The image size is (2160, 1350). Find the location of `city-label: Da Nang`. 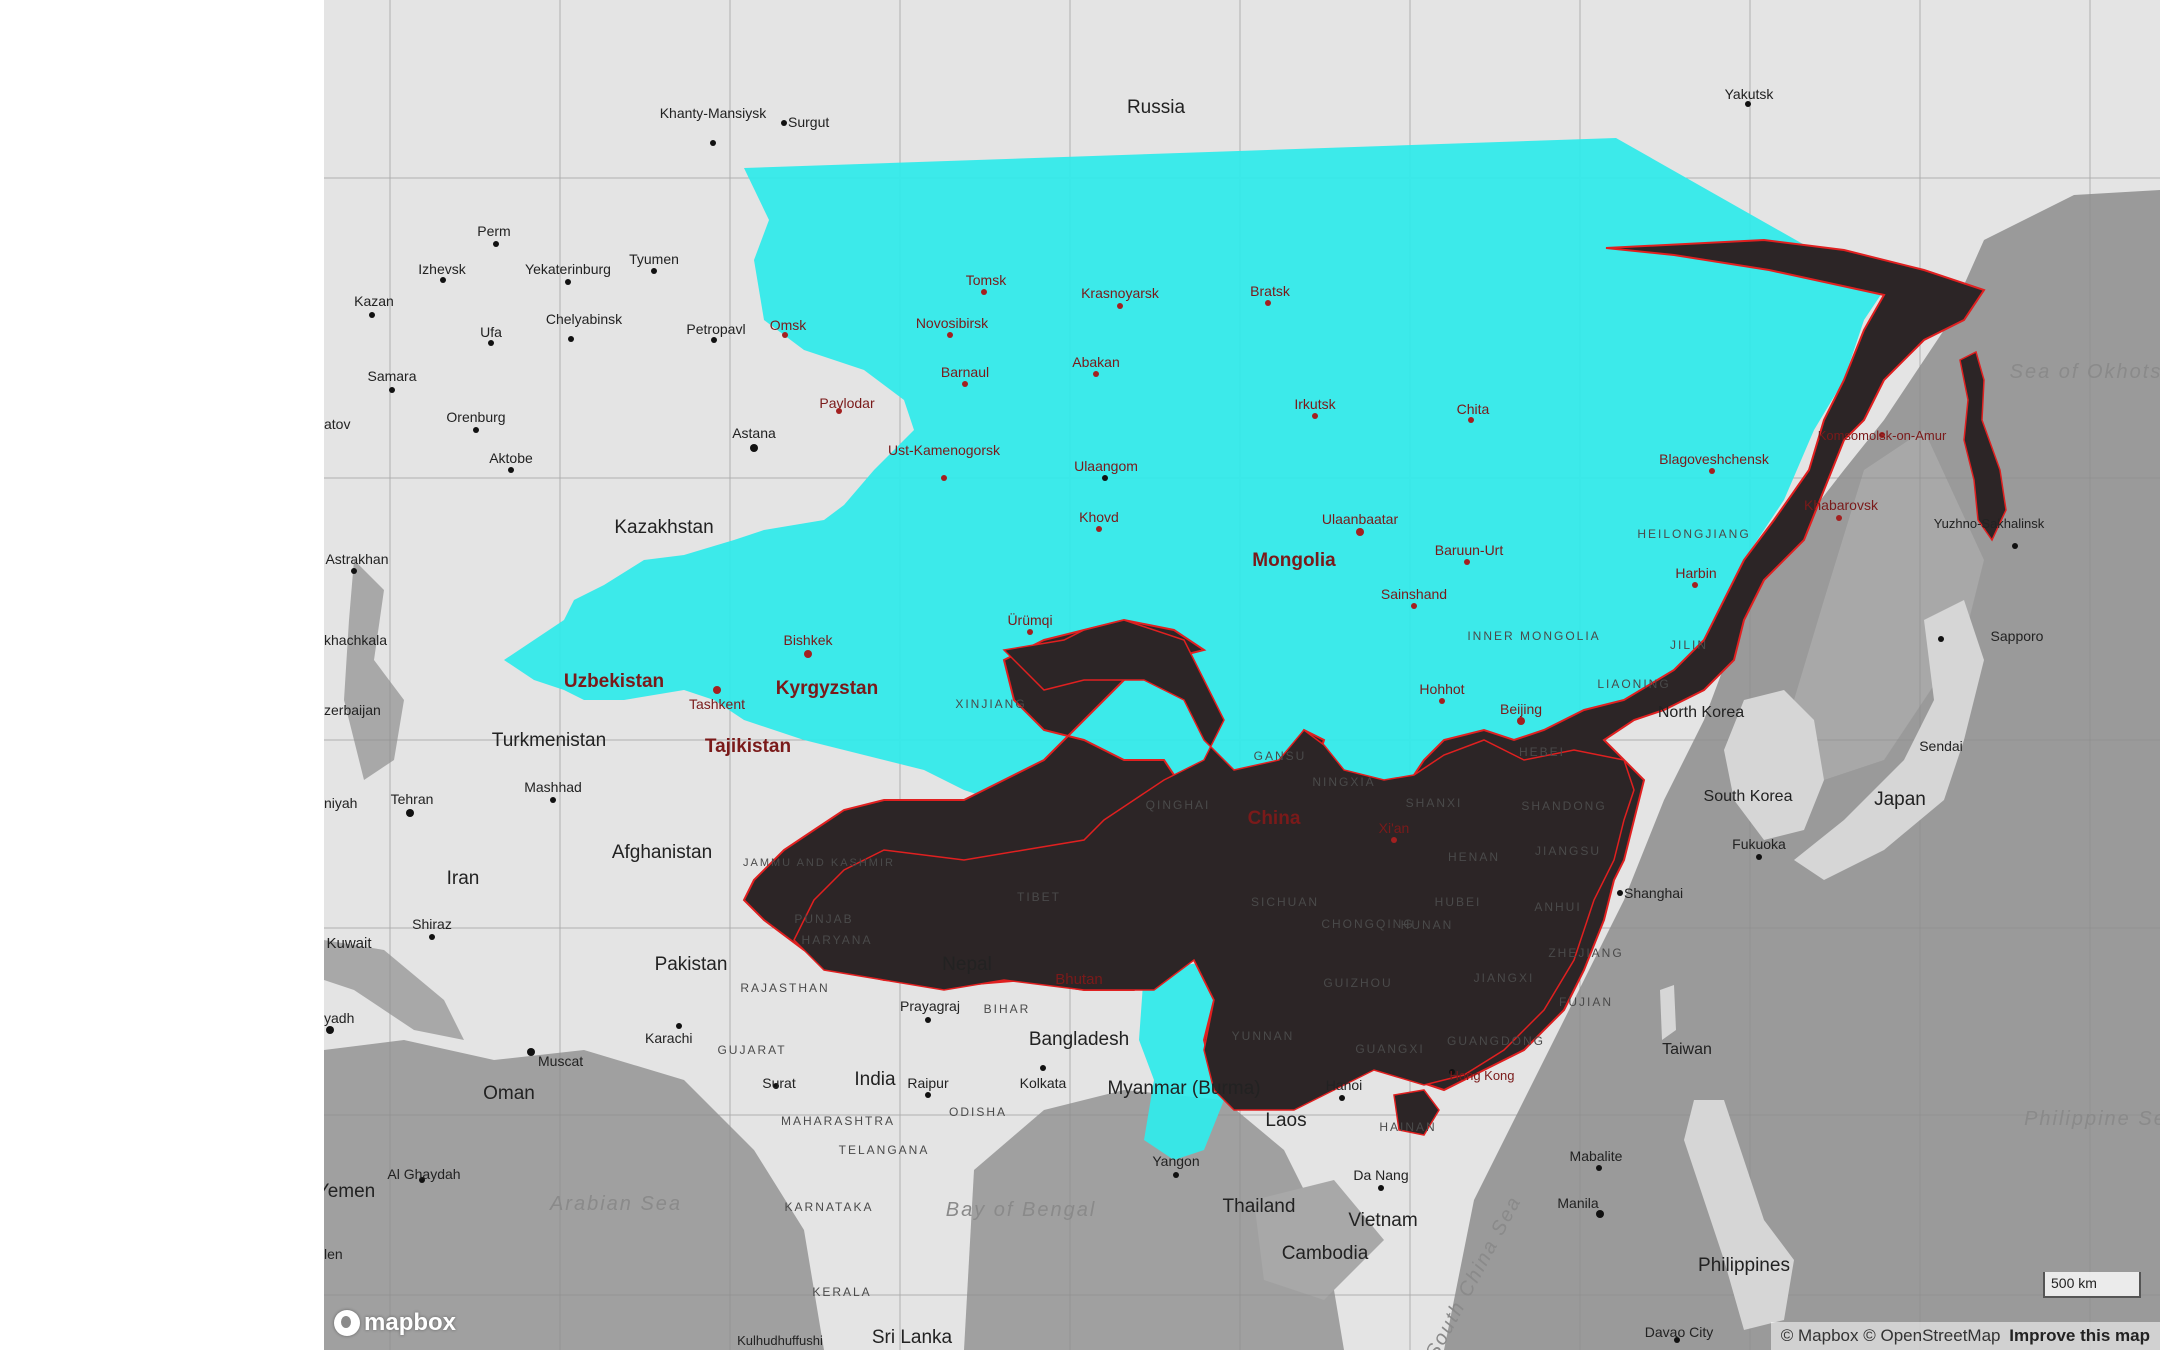

city-label: Da Nang is located at coordinates (1380, 1175).